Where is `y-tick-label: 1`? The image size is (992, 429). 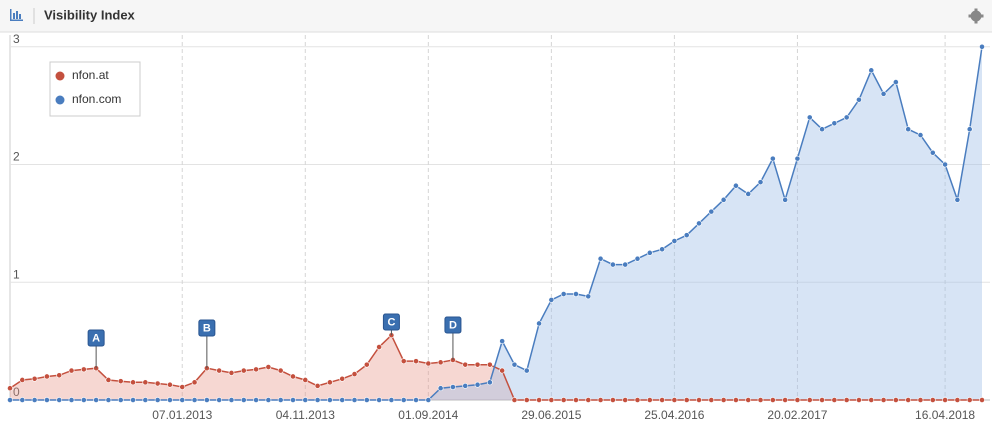
y-tick-label: 1 is located at coordinates (16, 274).